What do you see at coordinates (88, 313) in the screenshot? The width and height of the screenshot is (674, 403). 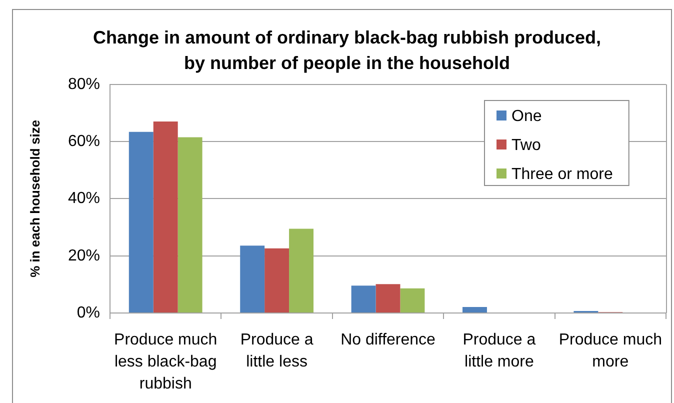 I see `y-tick-label: 0%` at bounding box center [88, 313].